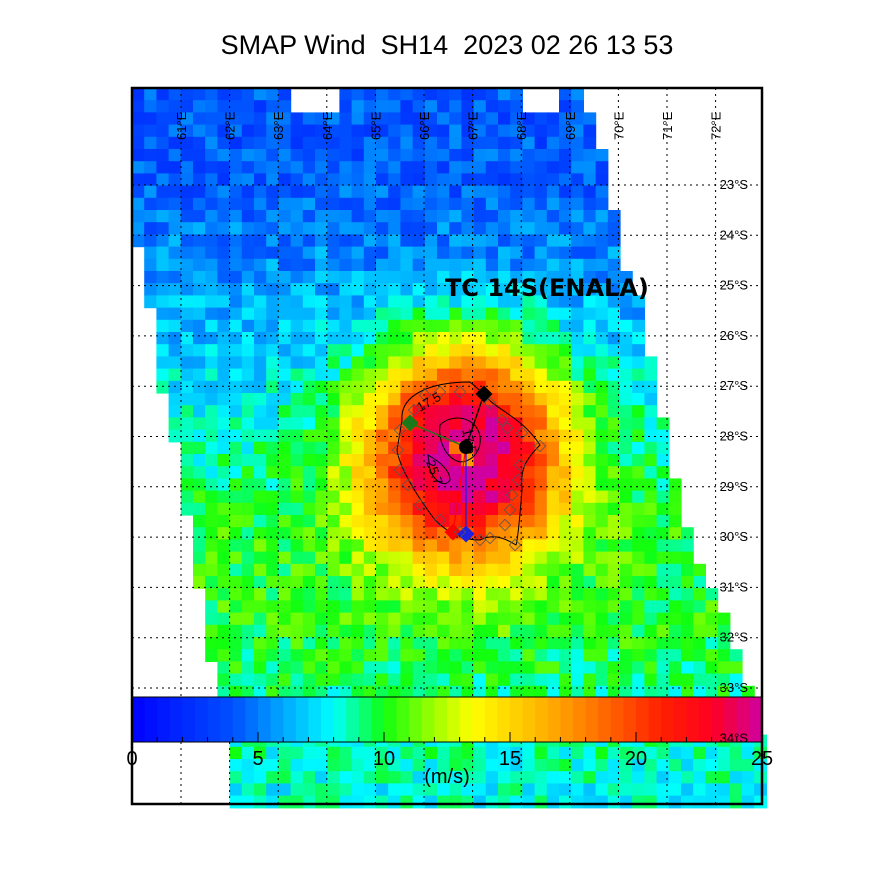  What do you see at coordinates (734, 436) in the screenshot?
I see `latitude-label: 28°S` at bounding box center [734, 436].